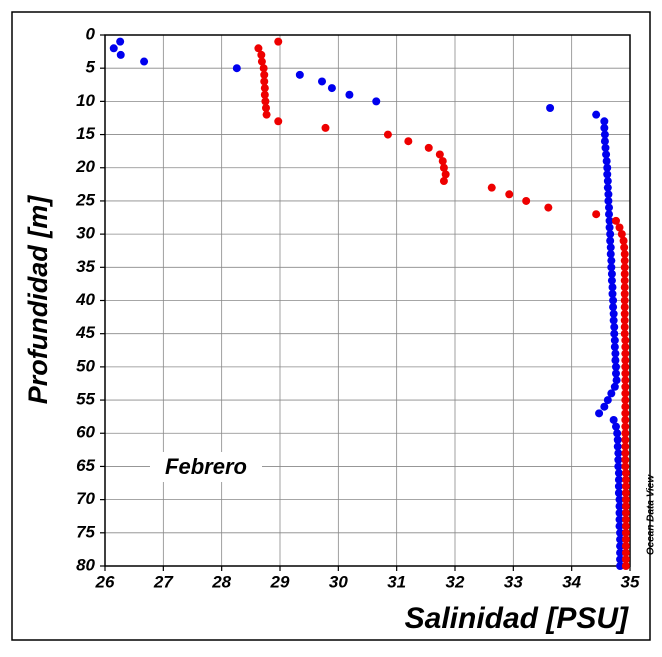 The width and height of the screenshot is (662, 657). Describe the element at coordinates (85, 498) in the screenshot. I see `y-tick-label: 70` at that location.